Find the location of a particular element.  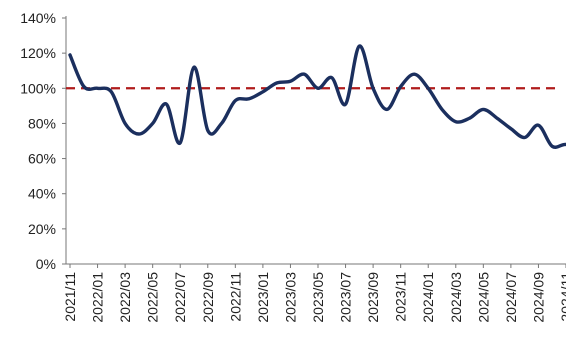

x-tick-label: 2023/11 is located at coordinates (401, 297).